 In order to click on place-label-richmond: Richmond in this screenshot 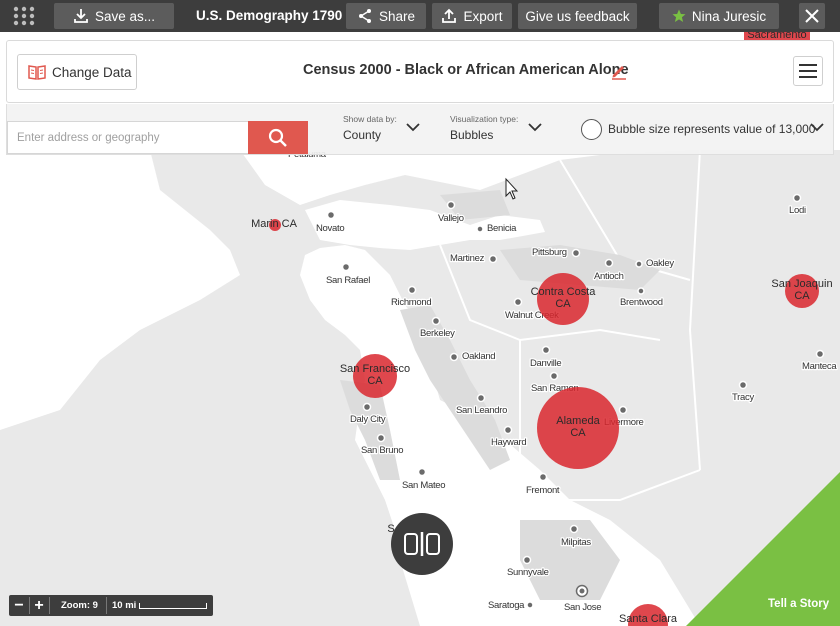, I will do `click(411, 302)`.